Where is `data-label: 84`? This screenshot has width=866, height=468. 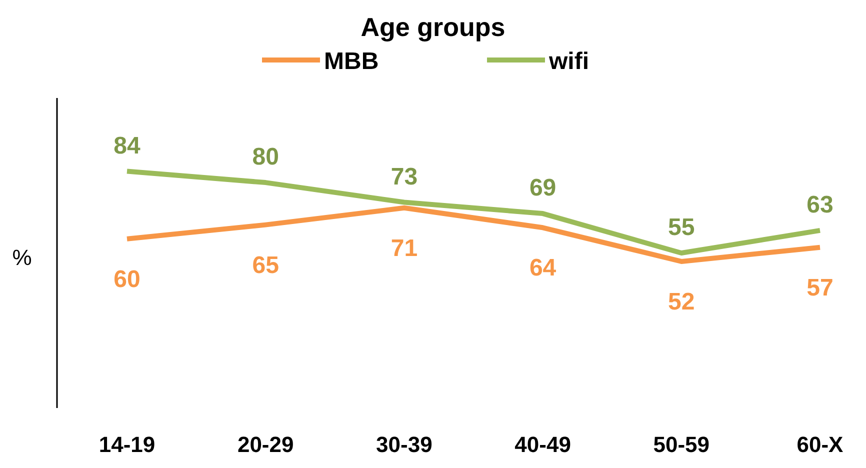
data-label: 84 is located at coordinates (127, 146).